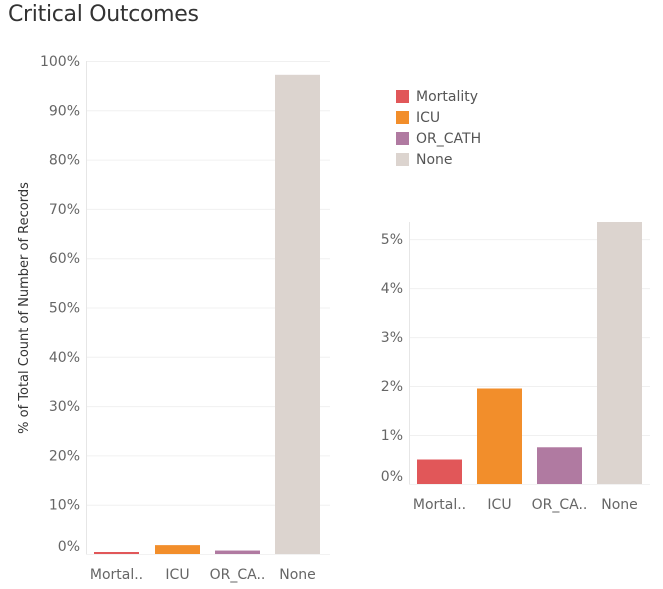 This screenshot has width=663, height=589. Describe the element at coordinates (64, 358) in the screenshot. I see `left-y-tick-label: 40%` at that location.